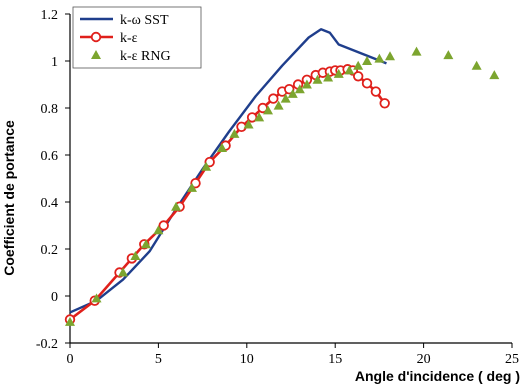 The image size is (525, 386). I want to click on x-ticks: 0 5 10 15 20 25, so click(293, 355).